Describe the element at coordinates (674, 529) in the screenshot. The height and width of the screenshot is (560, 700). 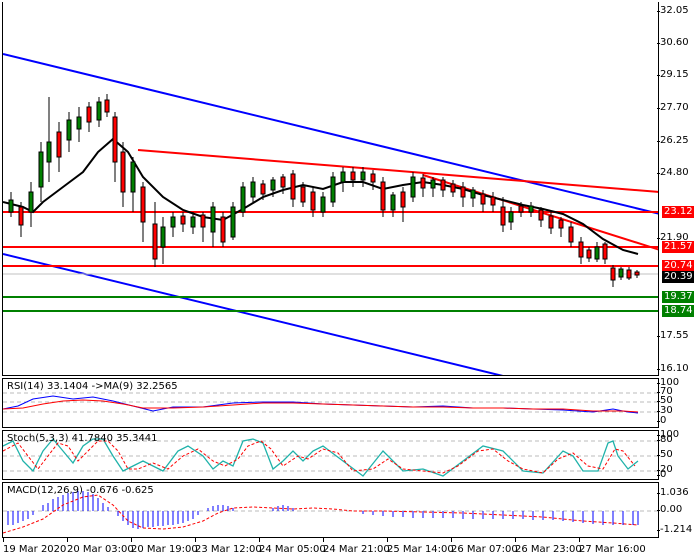
I see `macd-tick: -1.214` at that location.